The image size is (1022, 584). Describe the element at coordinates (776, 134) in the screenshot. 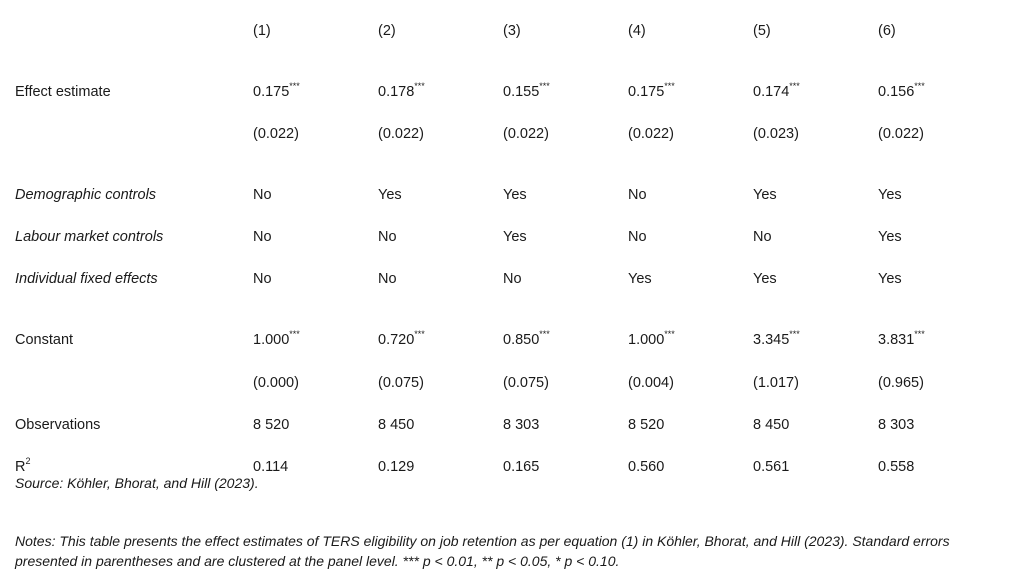

I see `table-cell: (0.023)` at that location.